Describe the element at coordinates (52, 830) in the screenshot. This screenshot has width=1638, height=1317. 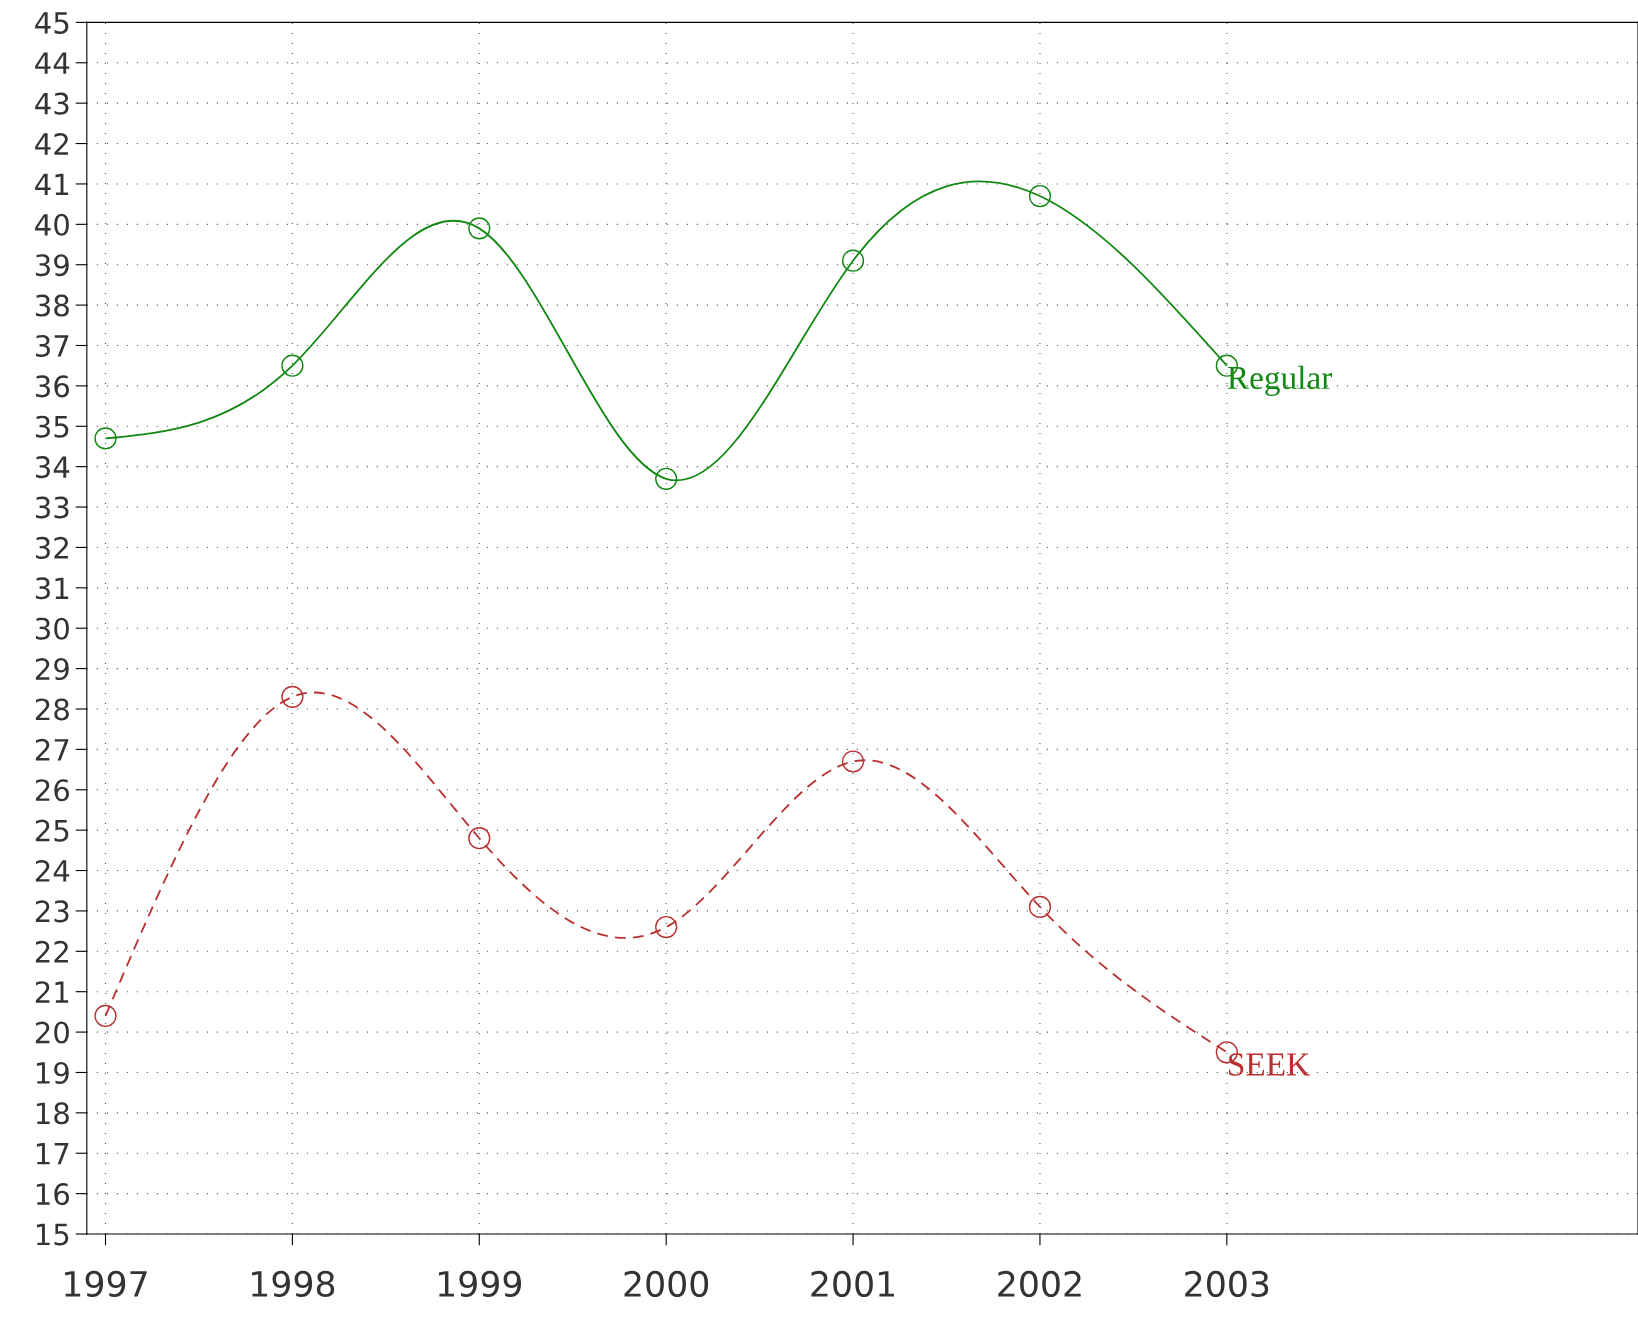
I see `y-tick-label: 25` at that location.